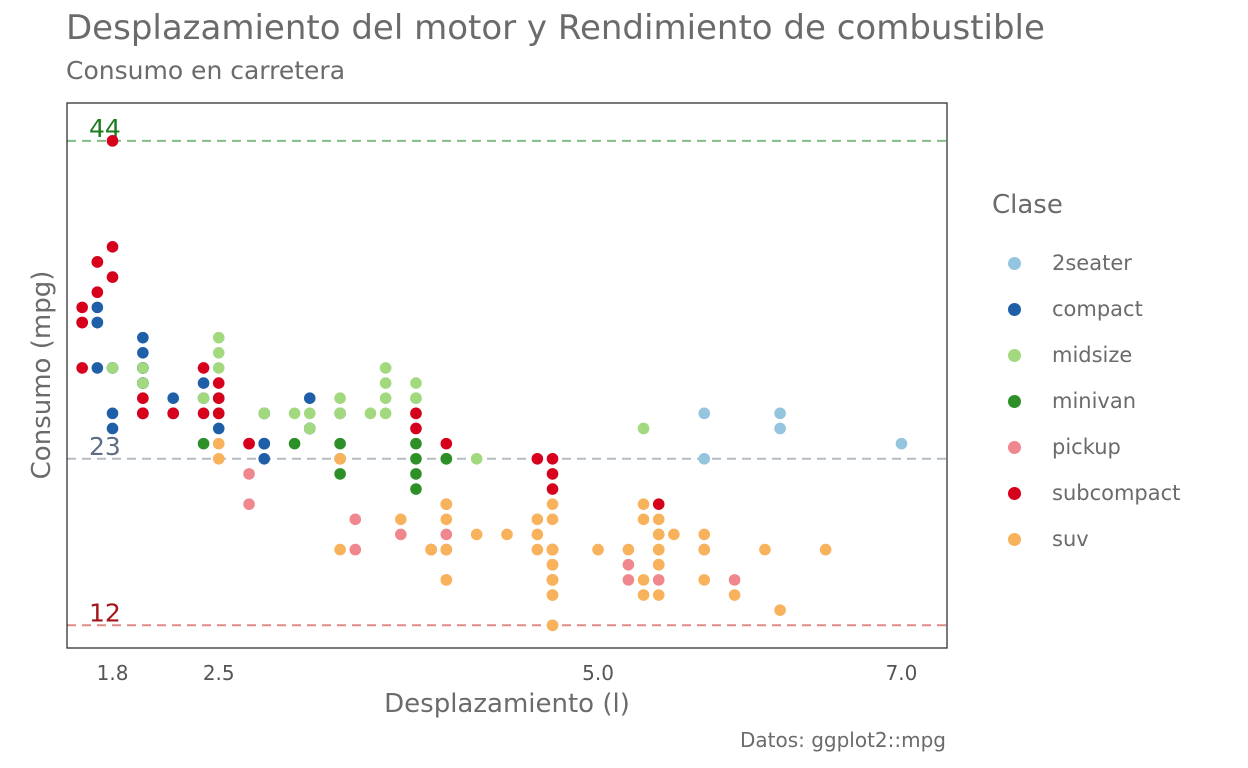  Describe the element at coordinates (105, 446) in the screenshot. I see `reference-line-label-23: 23` at that location.